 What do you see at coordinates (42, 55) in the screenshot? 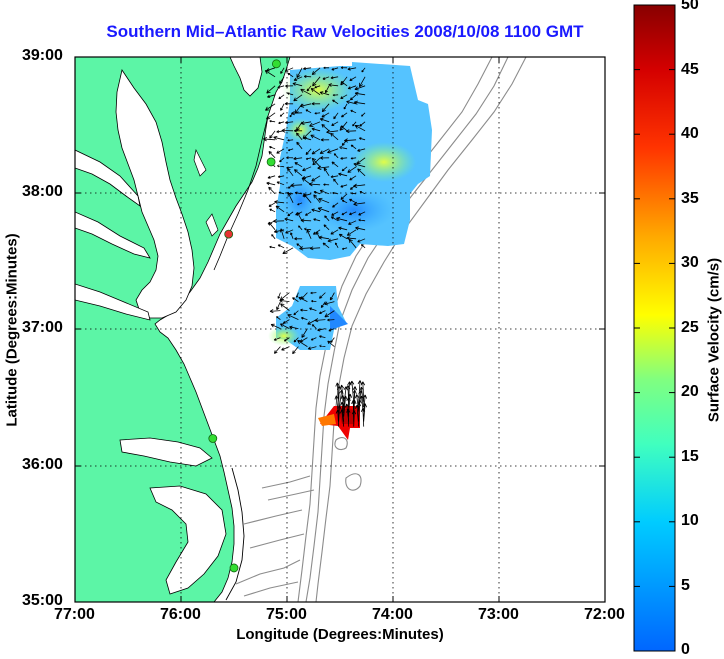
I see `y-tick-label: 39:00` at bounding box center [42, 55].